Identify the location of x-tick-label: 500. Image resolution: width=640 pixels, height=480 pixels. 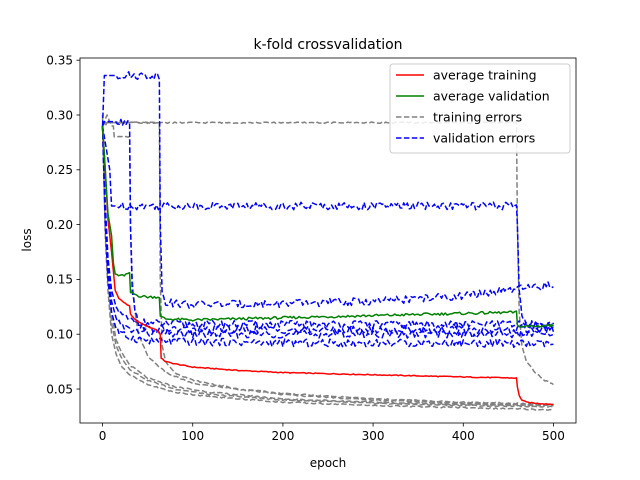
(553, 436).